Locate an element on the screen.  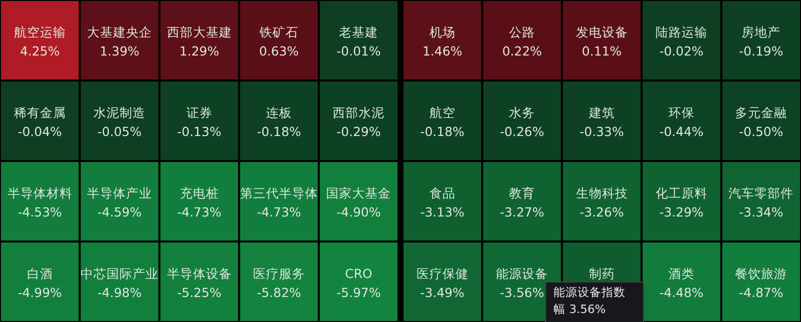
data-label: -4.98% is located at coordinates (119, 292).